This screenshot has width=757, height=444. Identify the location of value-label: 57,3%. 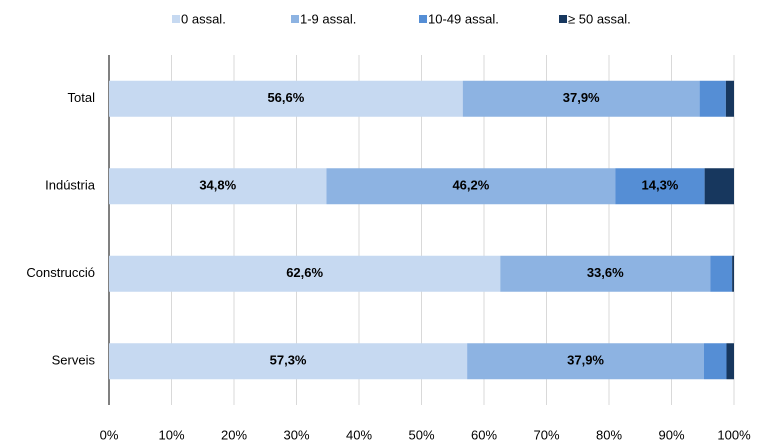
(288, 360).